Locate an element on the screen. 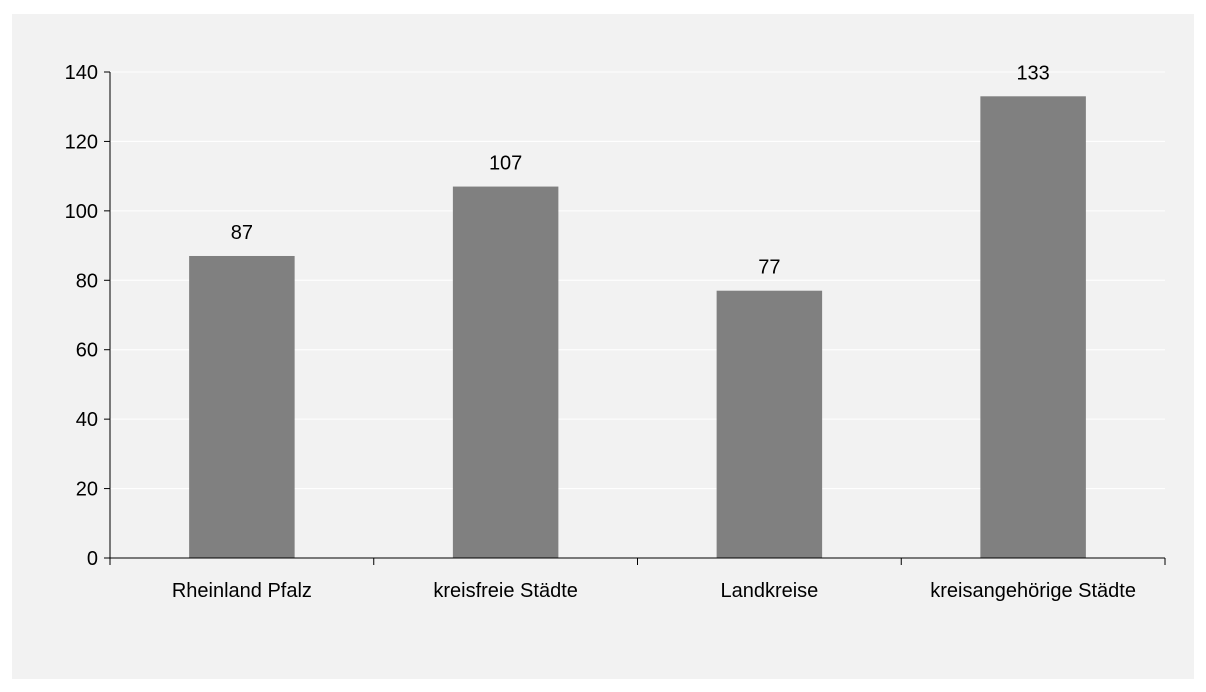 Image resolution: width=1206 pixels, height=692 pixels. data-label: 87 is located at coordinates (242, 233).